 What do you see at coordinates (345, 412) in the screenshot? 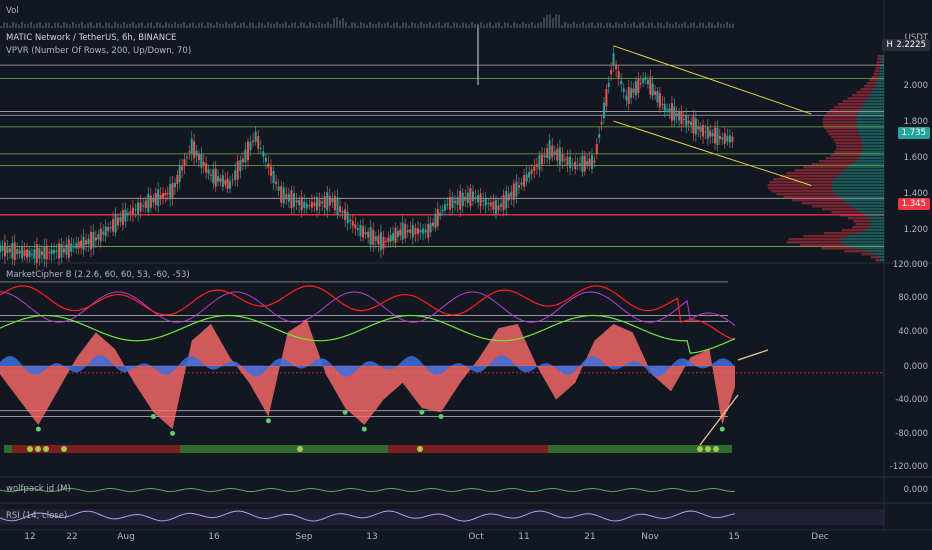
I see `cipher-dot` at bounding box center [345, 412].